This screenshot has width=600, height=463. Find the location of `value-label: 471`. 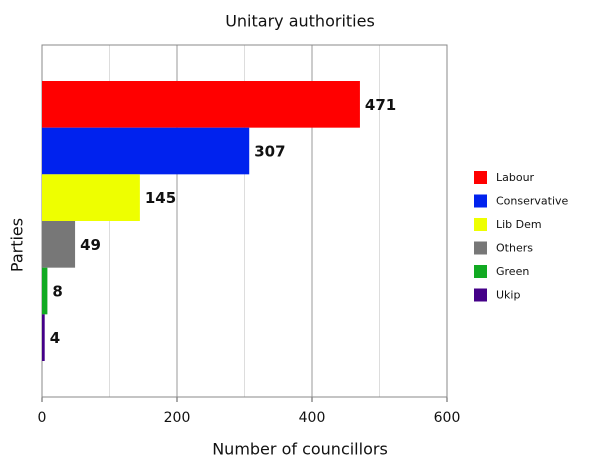

value-label: 471 is located at coordinates (380, 105).